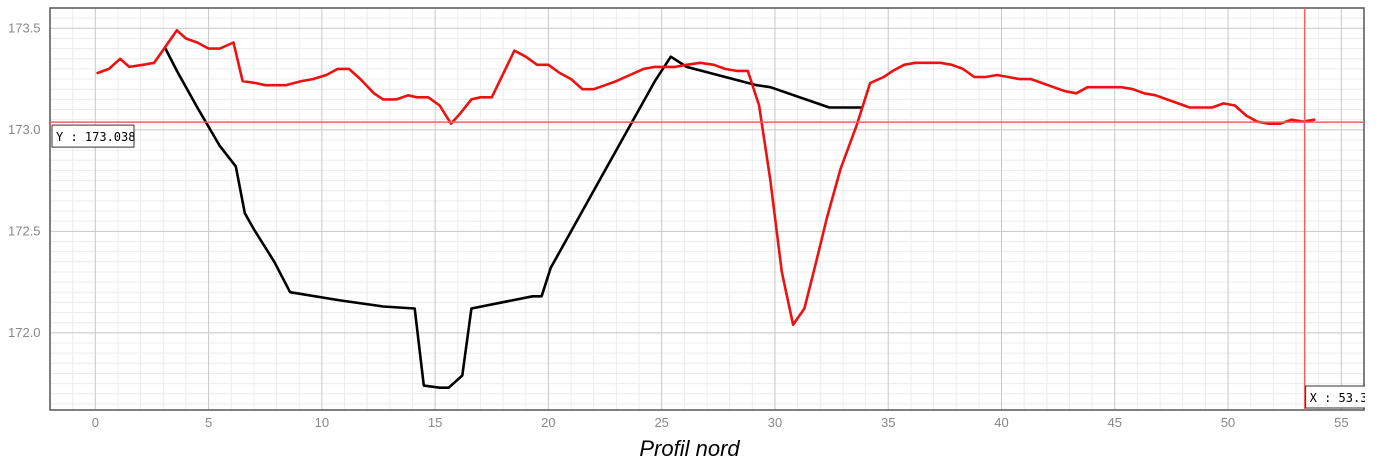 The height and width of the screenshot is (470, 1379). Describe the element at coordinates (24, 27) in the screenshot. I see `y-tick-label: 173.5` at that location.